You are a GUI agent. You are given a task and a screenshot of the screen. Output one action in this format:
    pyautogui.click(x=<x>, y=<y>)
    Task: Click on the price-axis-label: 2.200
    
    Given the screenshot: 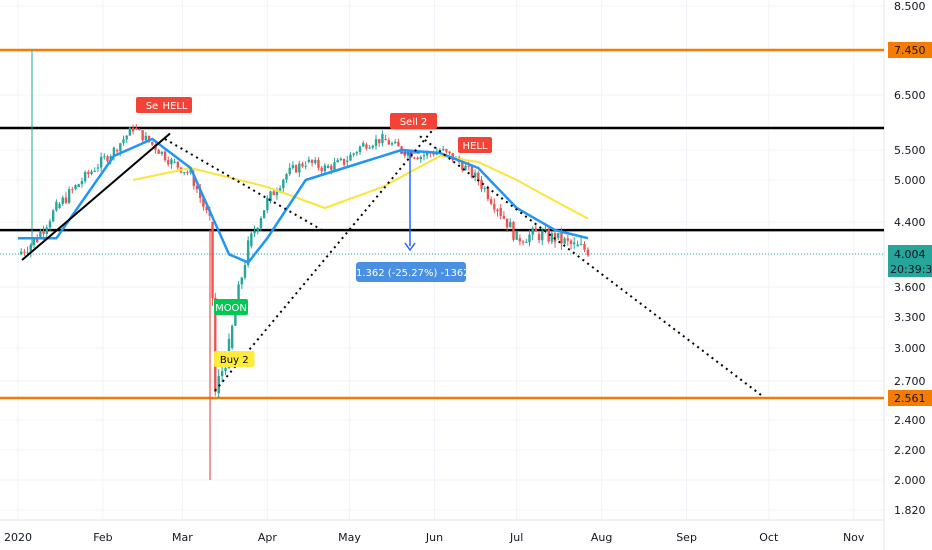 What is the action you would take?
    pyautogui.click(x=910, y=450)
    